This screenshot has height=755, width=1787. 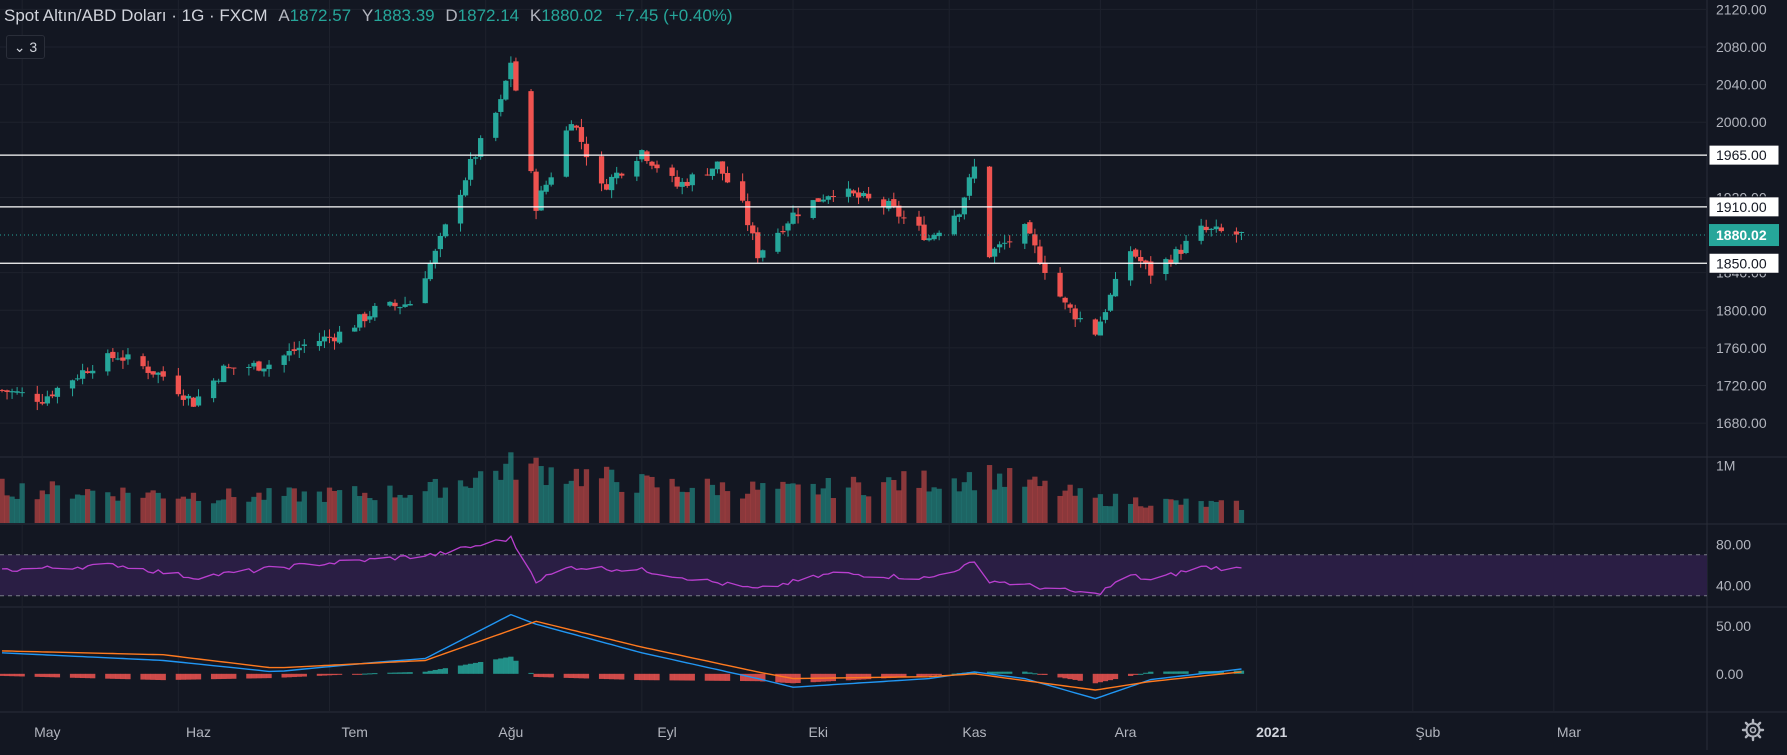 What do you see at coordinates (1271, 732) in the screenshot?
I see `time-axis-label: 2021` at bounding box center [1271, 732].